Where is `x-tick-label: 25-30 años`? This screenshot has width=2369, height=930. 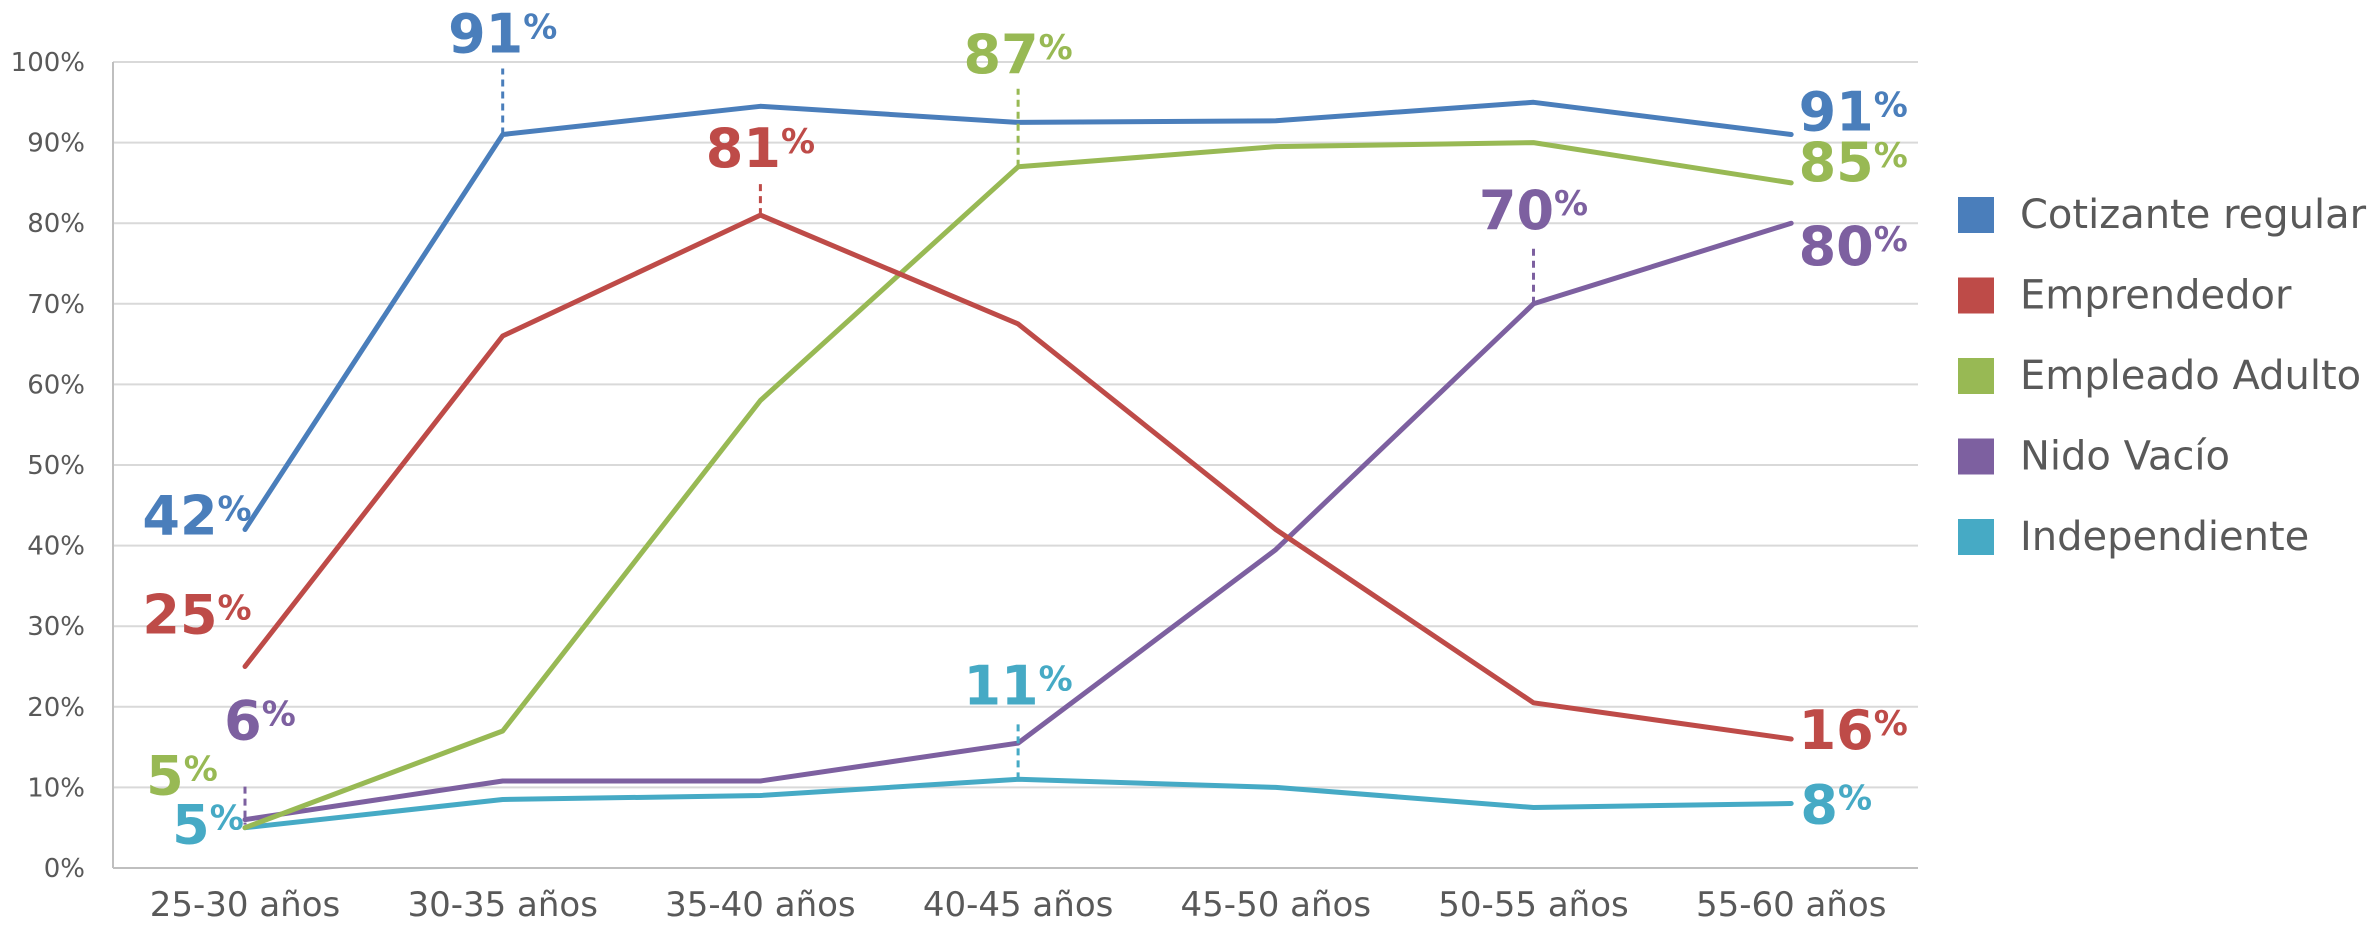
x-tick-label: 25-30 años is located at coordinates (245, 905).